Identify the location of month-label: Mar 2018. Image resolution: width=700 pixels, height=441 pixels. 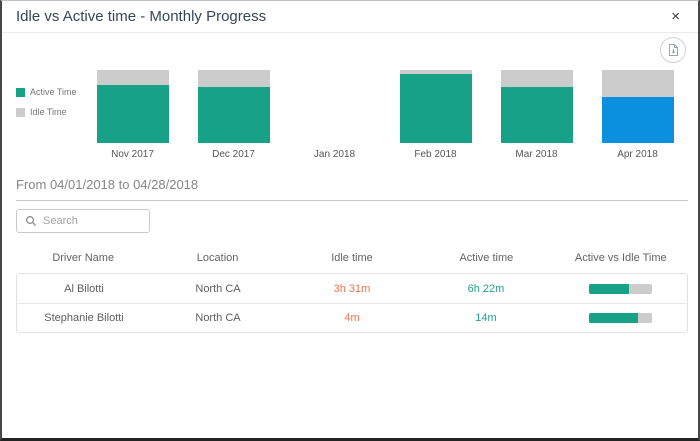
(536, 154).